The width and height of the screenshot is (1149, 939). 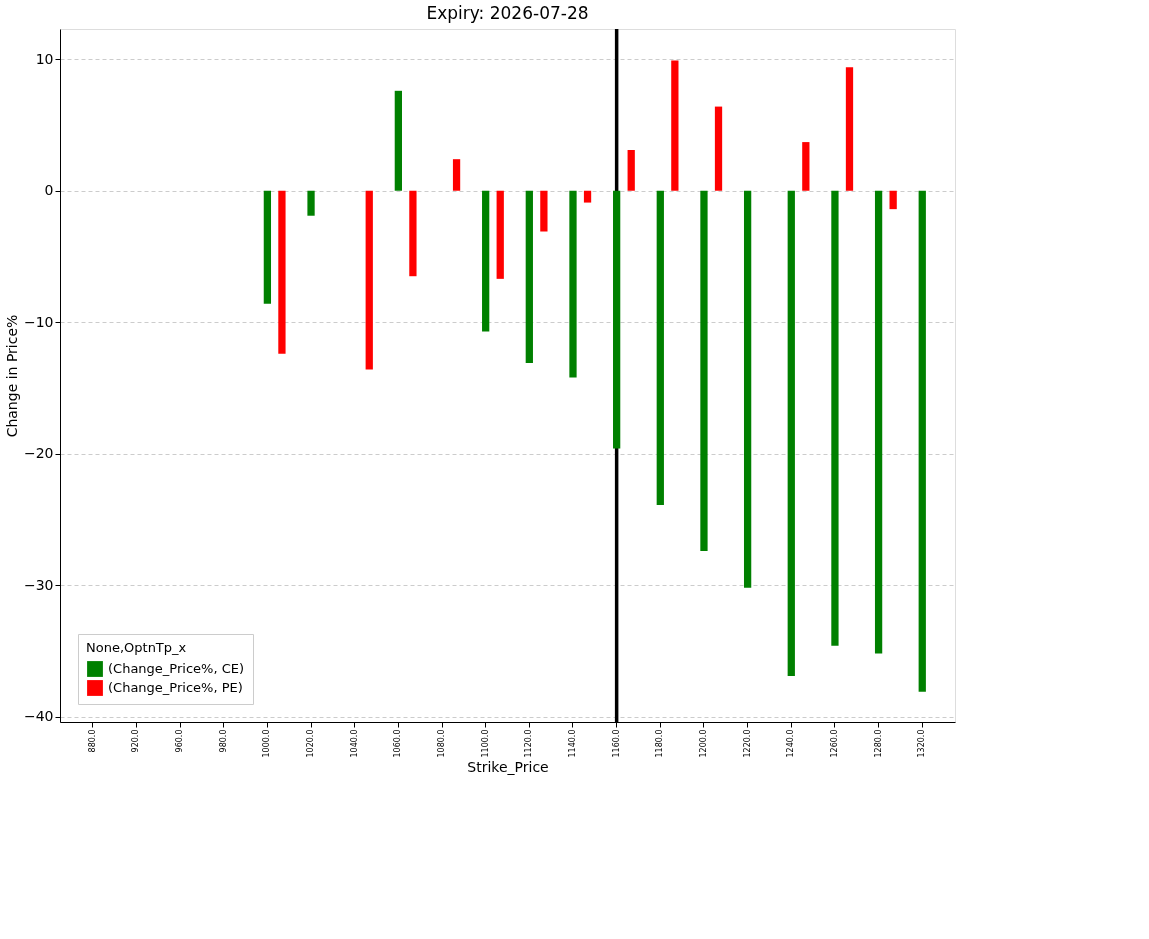 I want to click on y-tick-label: −10, so click(x=38, y=321).